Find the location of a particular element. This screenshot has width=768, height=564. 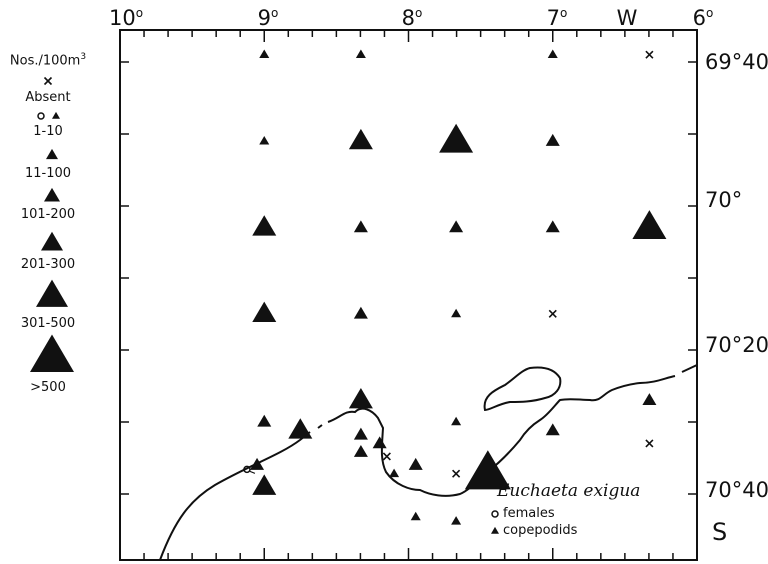

latitude-label-70: 70° is located at coordinates (724, 200).